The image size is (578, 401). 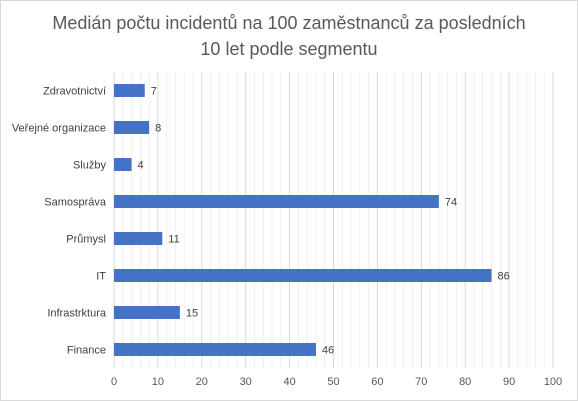 I want to click on category-label: Finance, so click(x=86, y=351).